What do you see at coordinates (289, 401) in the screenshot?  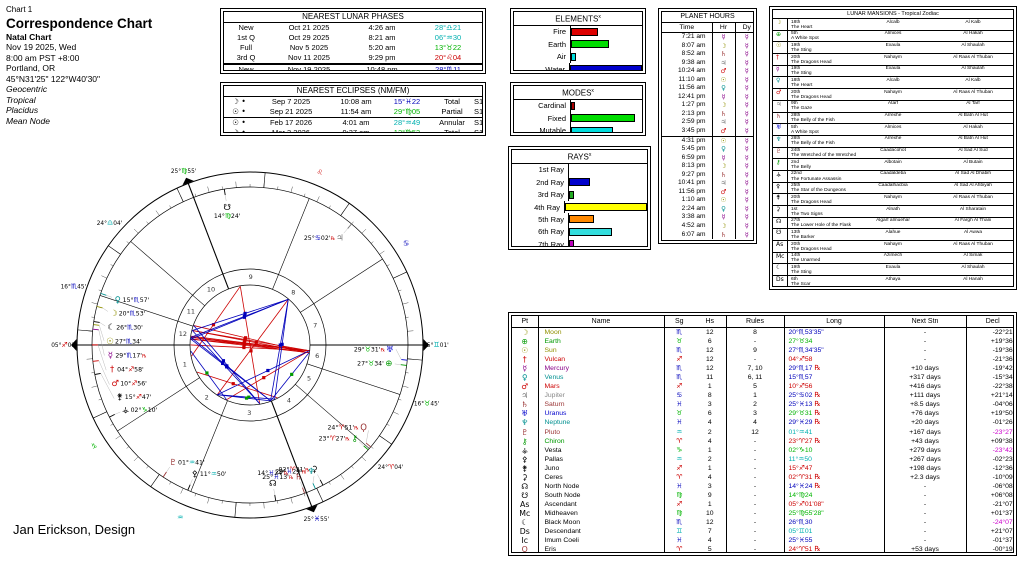 I see `svg-text: 4` at bounding box center [289, 401].